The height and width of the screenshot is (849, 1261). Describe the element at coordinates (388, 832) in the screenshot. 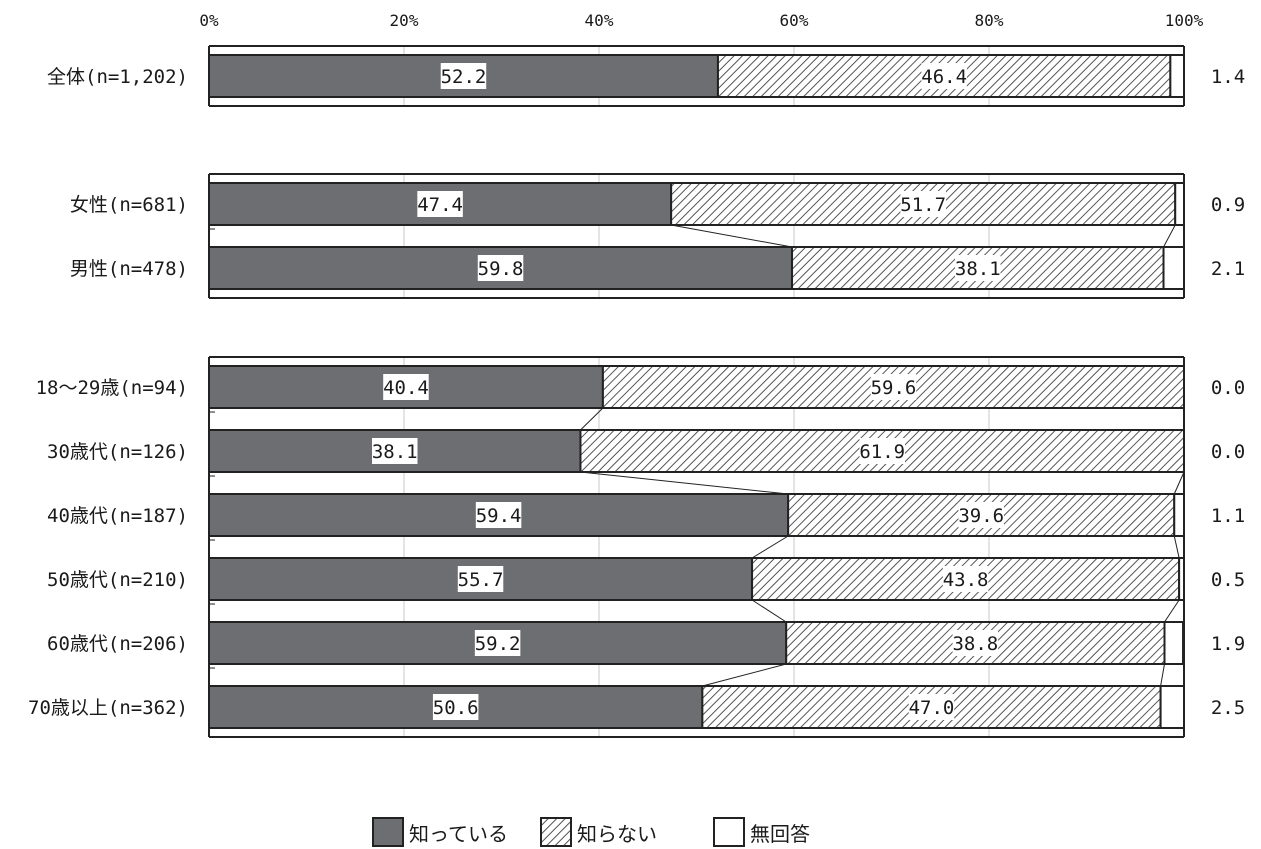

I see `legend-swatch-know` at that location.